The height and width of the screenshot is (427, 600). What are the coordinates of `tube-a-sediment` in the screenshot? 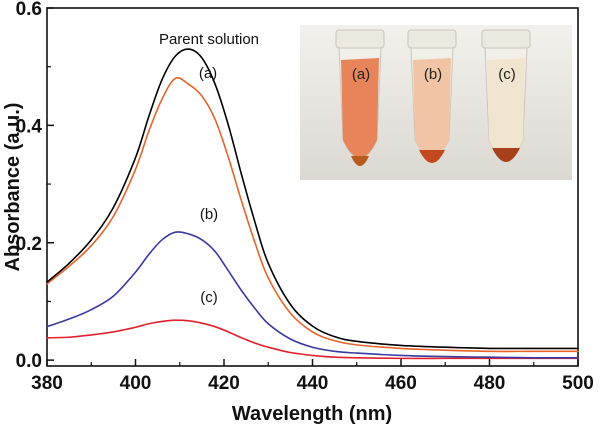 It's located at (360, 161).